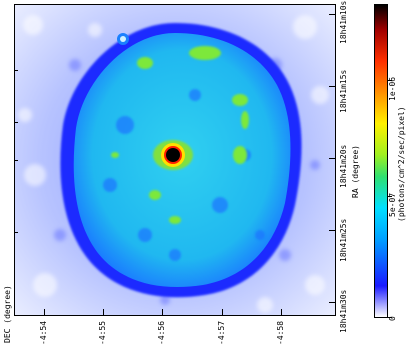 This screenshot has height=360, width=406. I want to click on colorbar-unit-label: (photons/cm^2/sec/pixel), so click(401, 164).